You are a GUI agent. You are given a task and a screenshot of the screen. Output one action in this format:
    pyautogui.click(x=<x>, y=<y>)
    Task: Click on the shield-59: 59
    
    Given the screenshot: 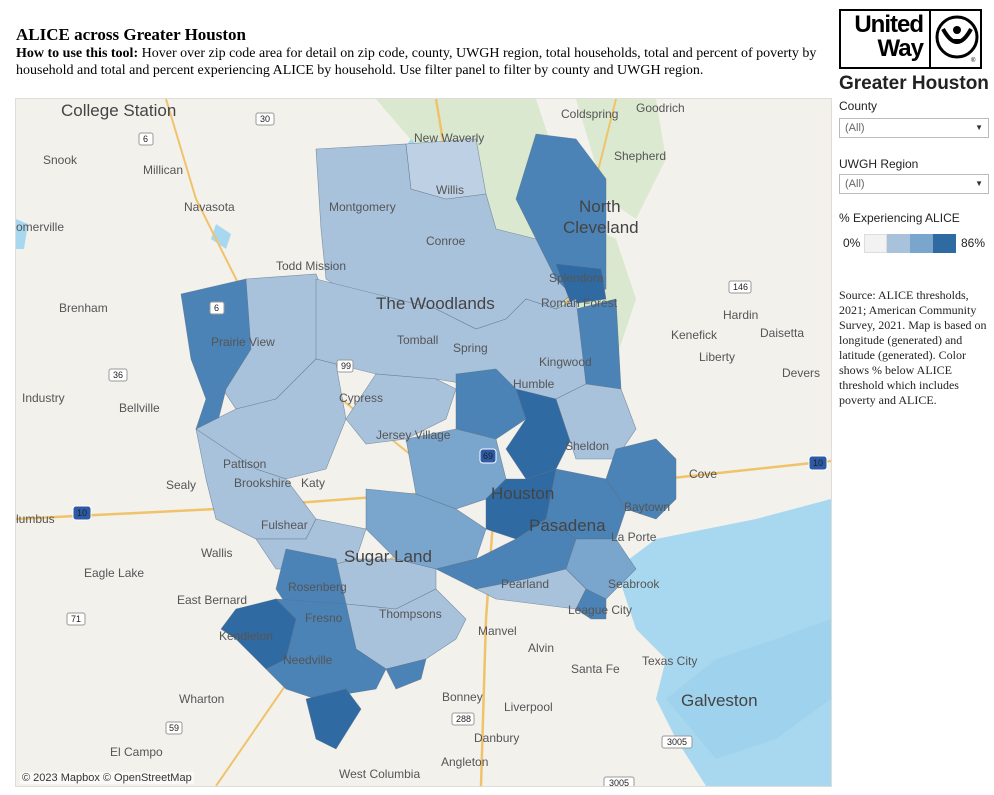 What is the action you would take?
    pyautogui.click(x=174, y=728)
    